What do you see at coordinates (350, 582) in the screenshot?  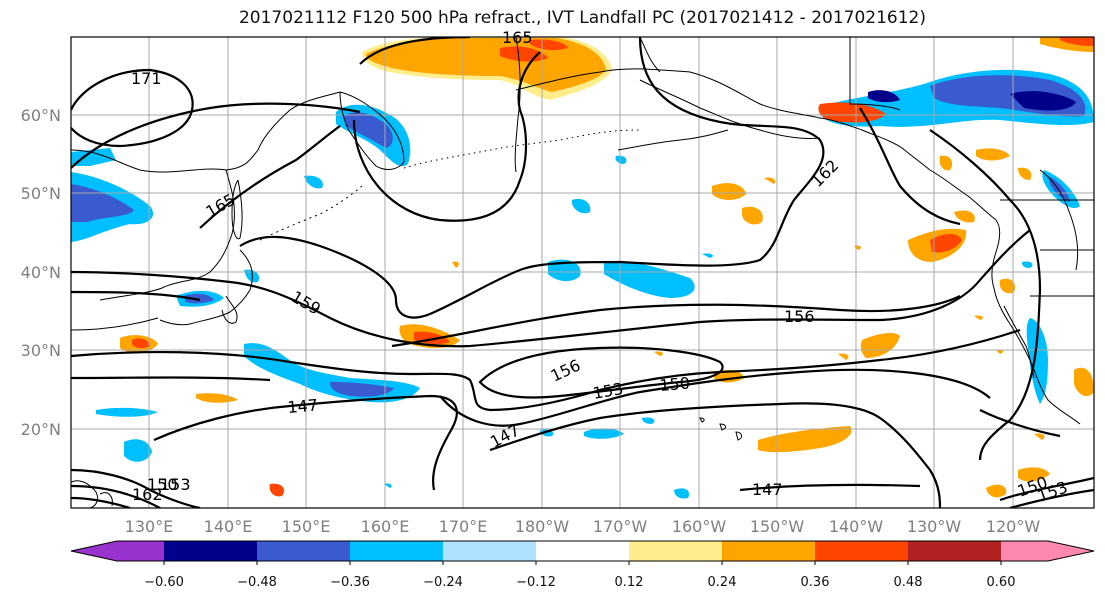 I see `colorbar-tick-label: −0.36` at bounding box center [350, 582].